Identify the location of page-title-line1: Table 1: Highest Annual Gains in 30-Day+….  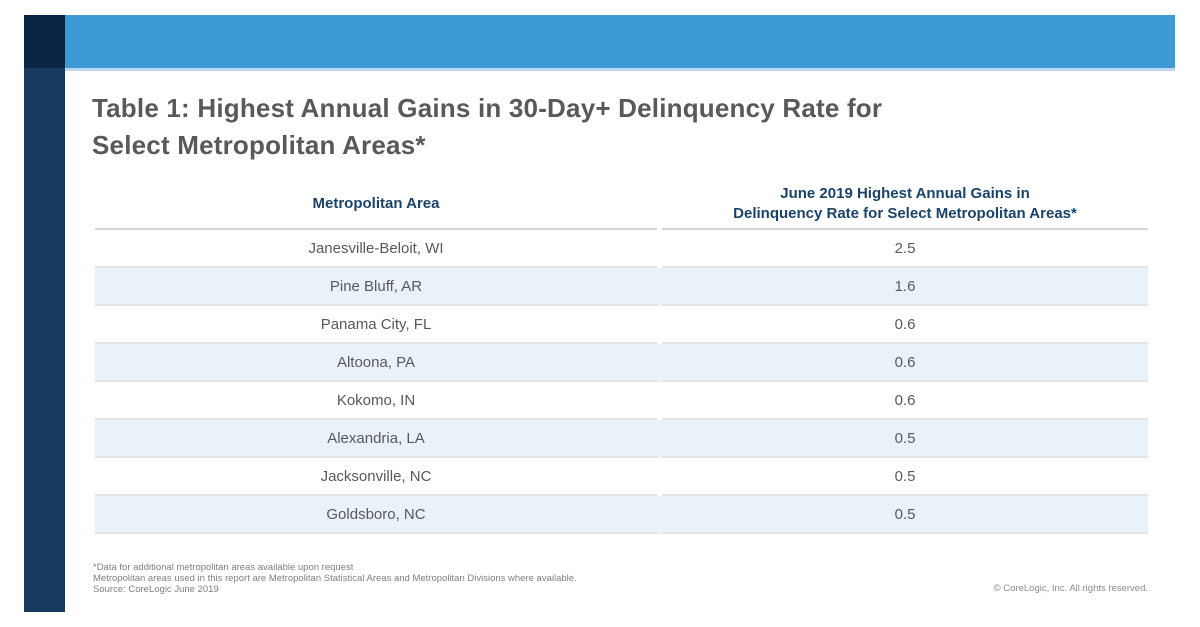
(487, 108).